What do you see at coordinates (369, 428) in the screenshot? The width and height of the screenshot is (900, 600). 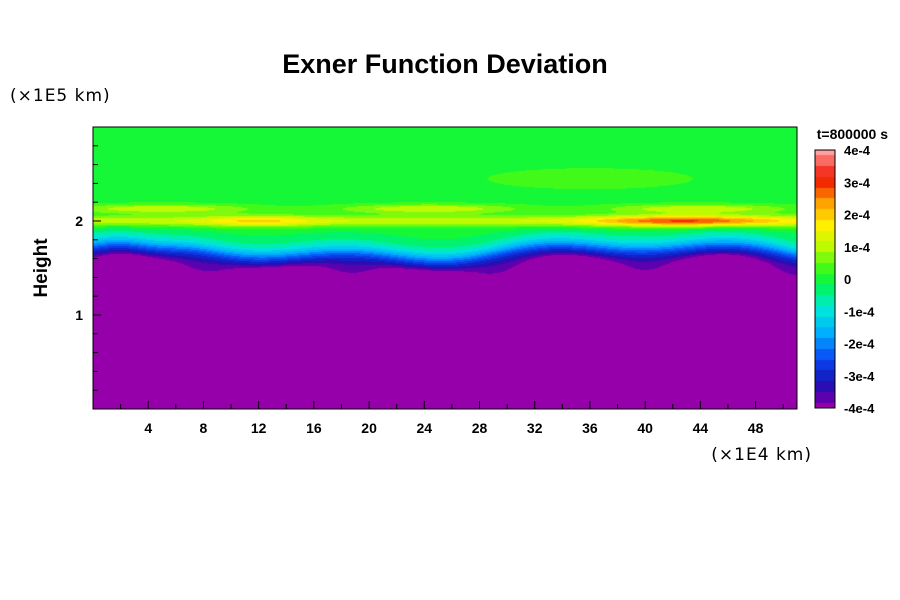 I see `x-tick-label: 20` at bounding box center [369, 428].